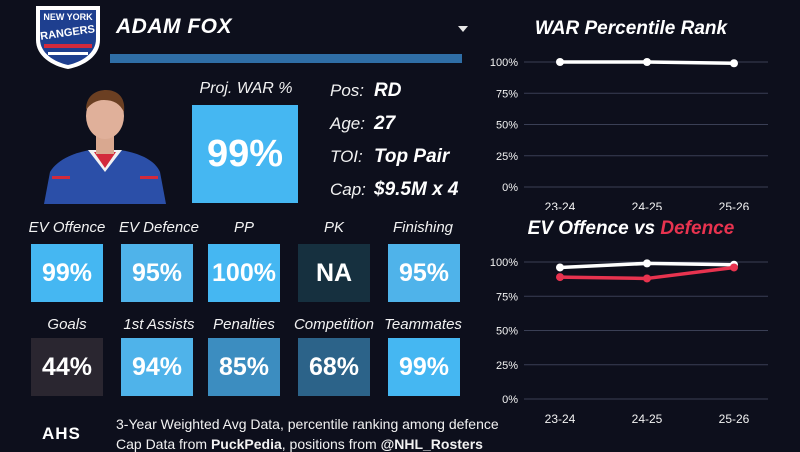  Describe the element at coordinates (334, 273) in the screenshot. I see `stat-box: NA` at that location.